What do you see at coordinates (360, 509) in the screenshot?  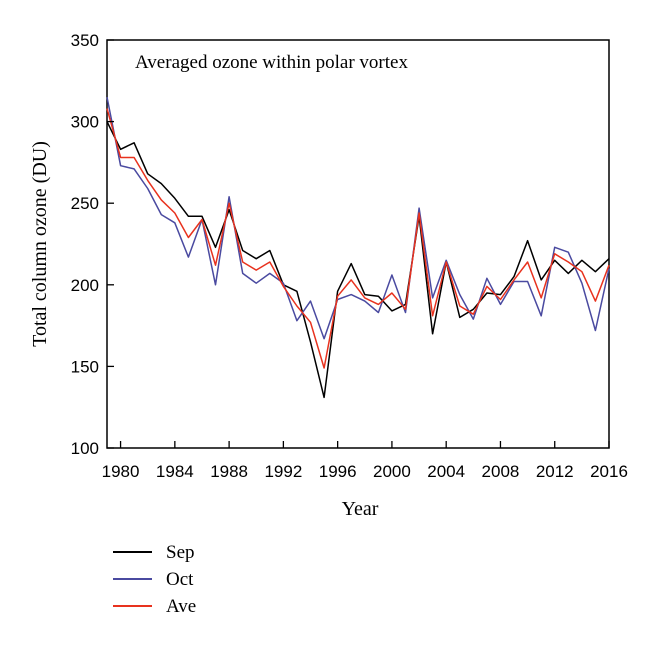 I see `x-axis-title: Year` at bounding box center [360, 509].